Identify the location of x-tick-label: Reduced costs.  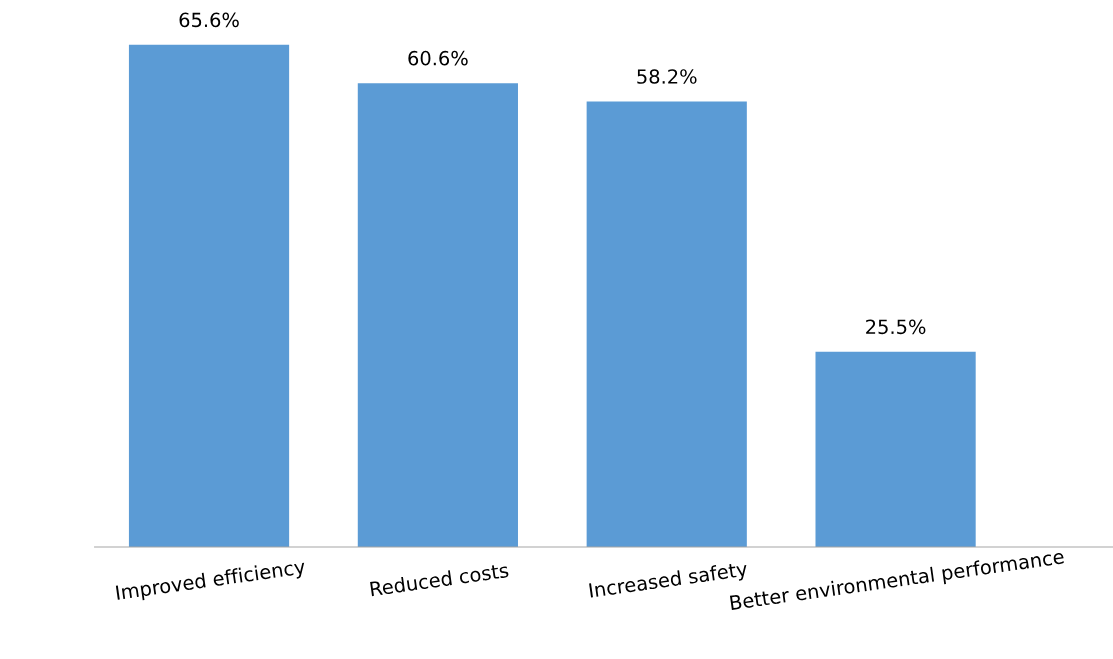
(439, 579).